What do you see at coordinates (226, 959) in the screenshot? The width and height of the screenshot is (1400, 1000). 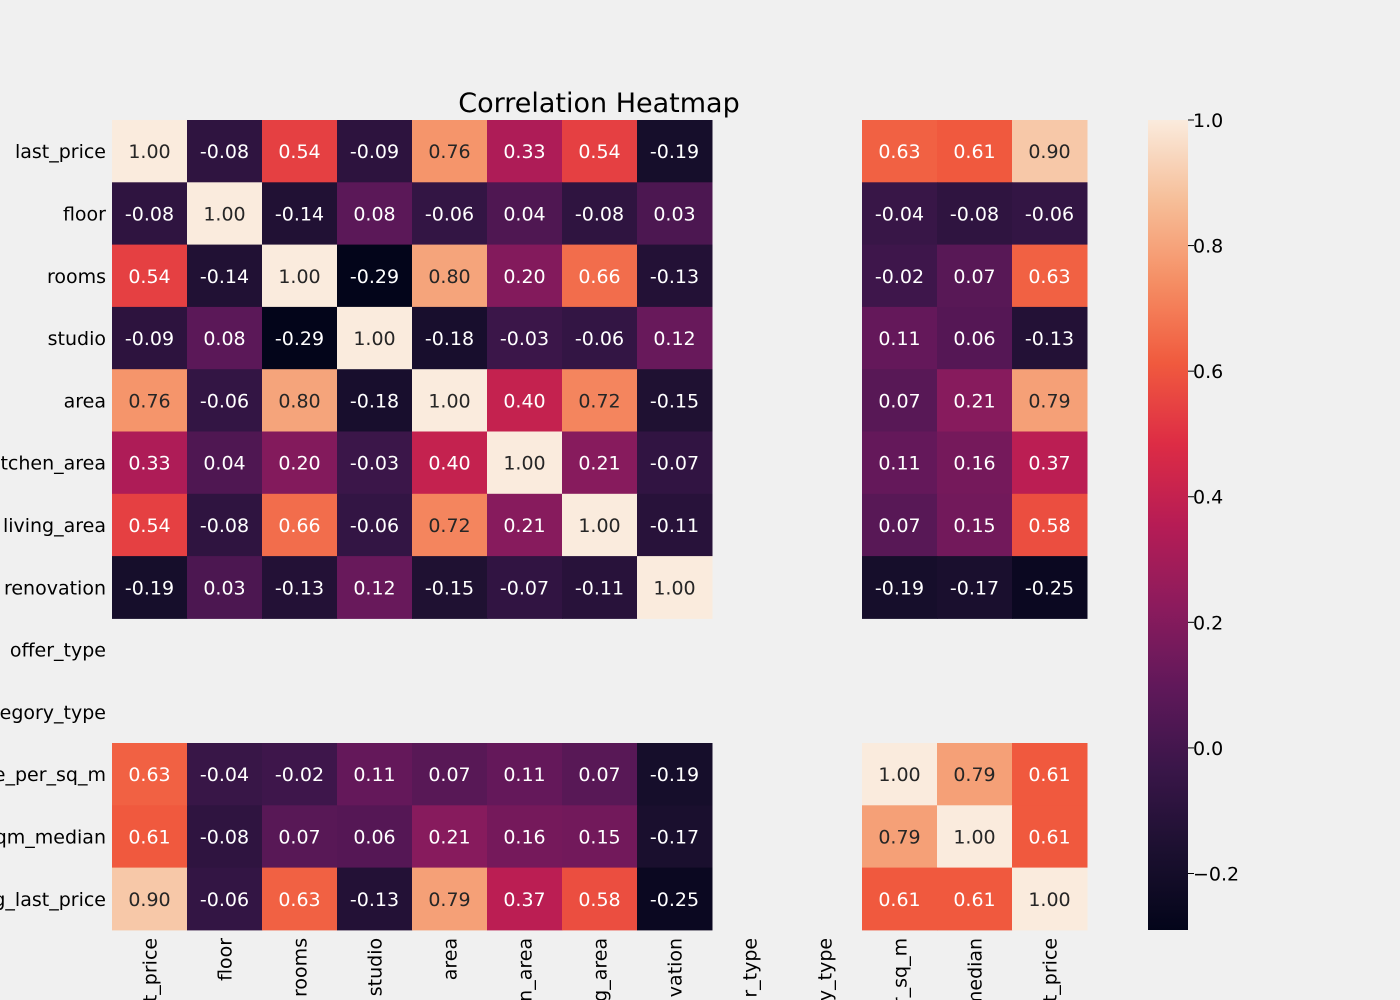 I see `column-label: floor` at bounding box center [226, 959].